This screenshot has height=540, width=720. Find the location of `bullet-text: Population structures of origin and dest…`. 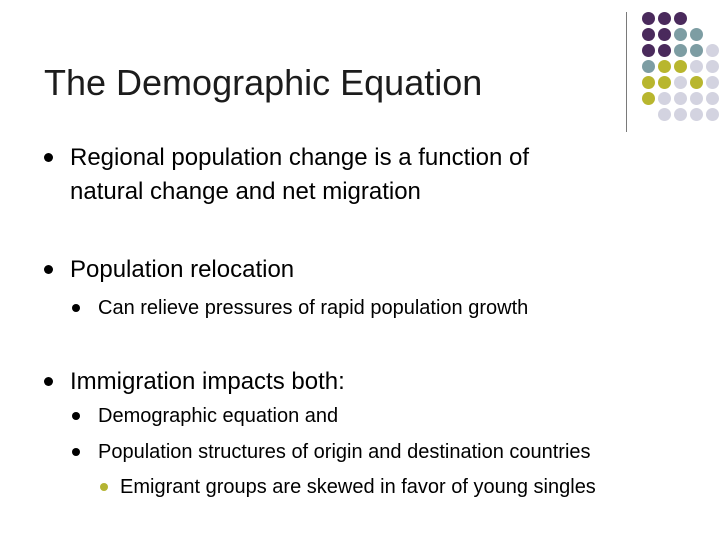

bullet-text: Population structures of origin and dest… is located at coordinates (344, 452).